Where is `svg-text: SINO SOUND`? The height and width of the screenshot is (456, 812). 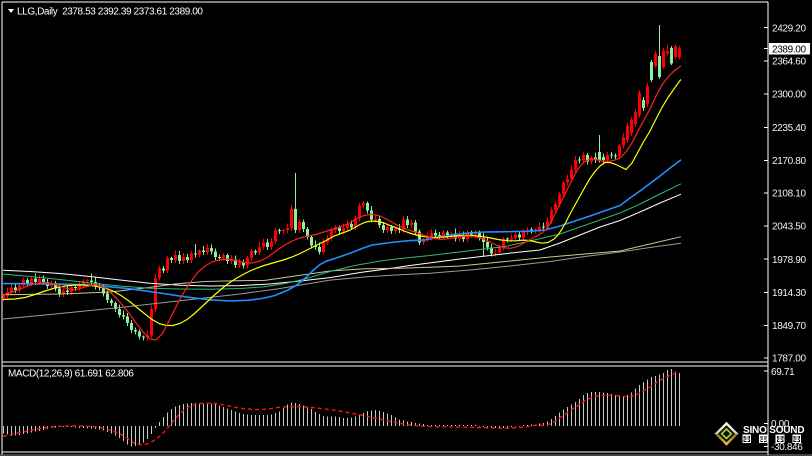 svg-text: SINO SOUND is located at coordinates (773, 430).